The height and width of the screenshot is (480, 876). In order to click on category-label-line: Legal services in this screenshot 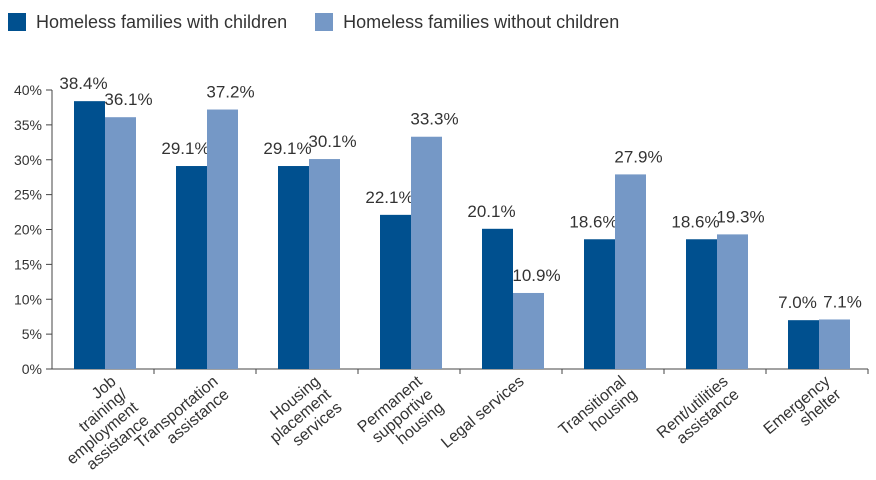, I will do `click(482, 412)`.